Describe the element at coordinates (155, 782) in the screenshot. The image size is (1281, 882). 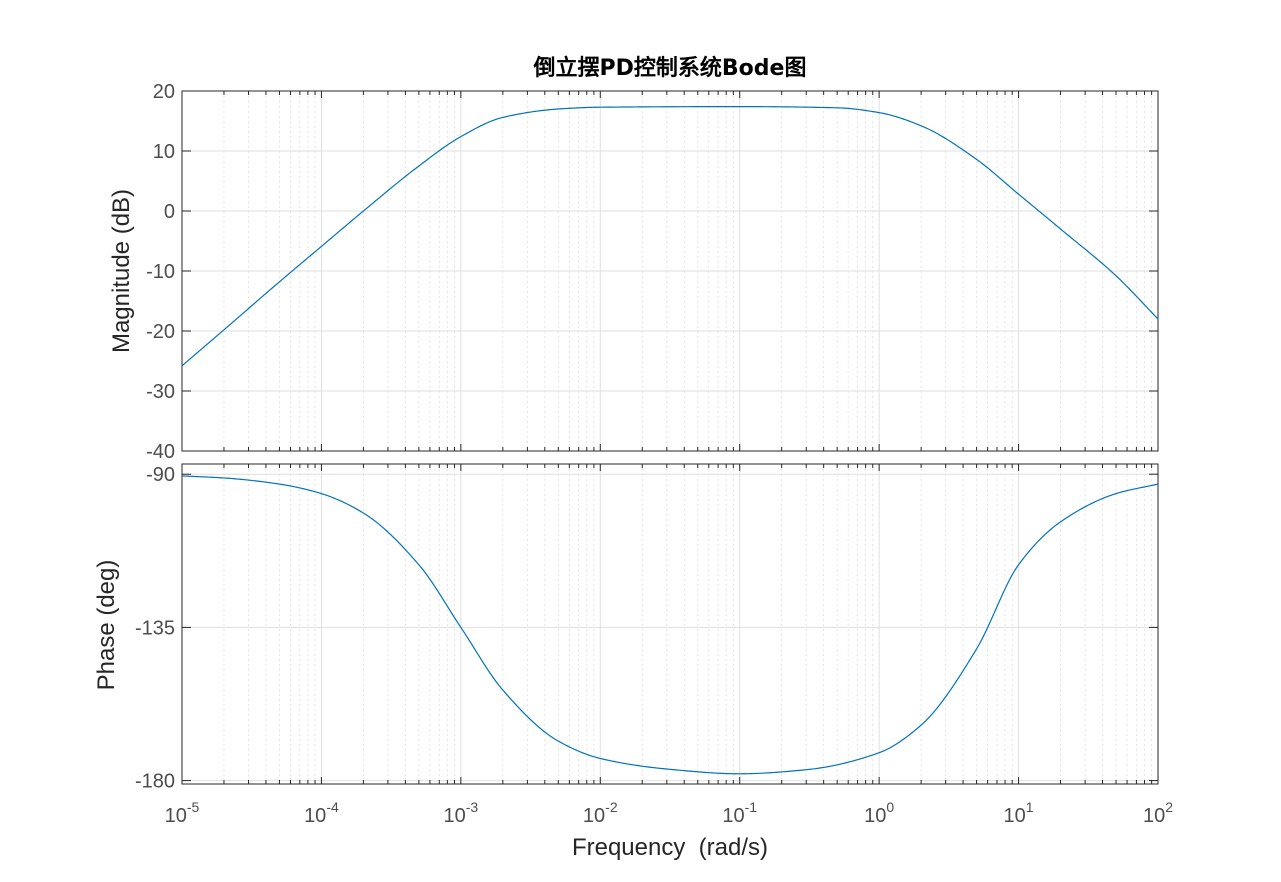
I see `y-tick-label: -180` at that location.